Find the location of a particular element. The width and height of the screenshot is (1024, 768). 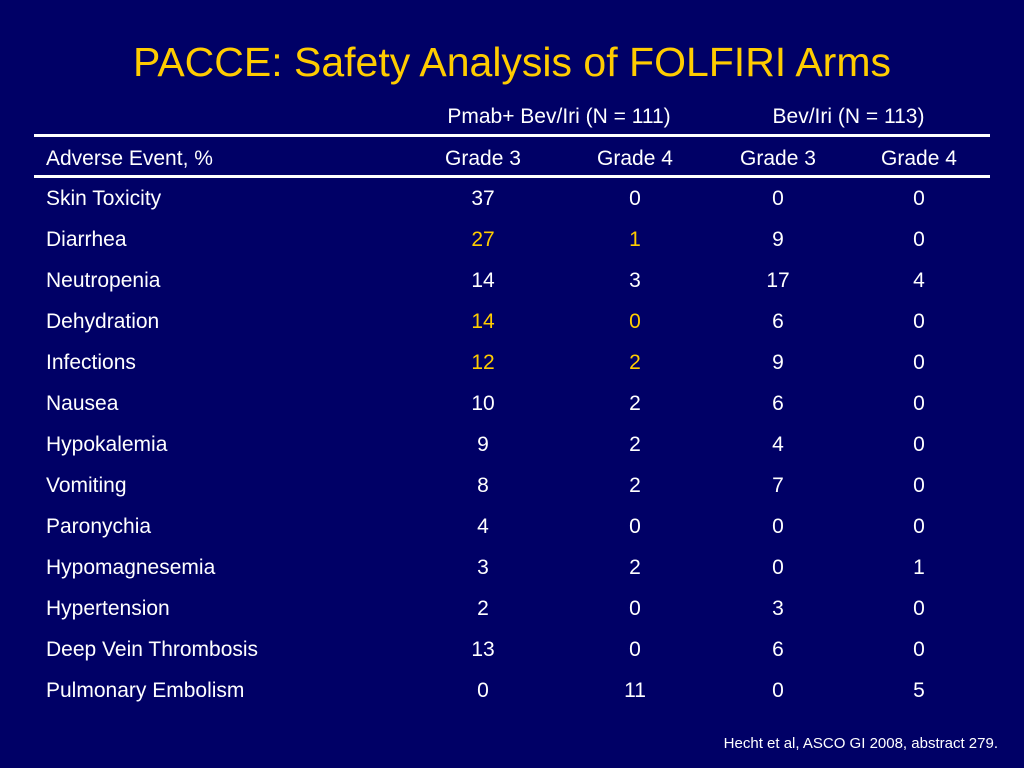

table-row: Paronychia 4 0 0 0 is located at coordinates (512, 526).